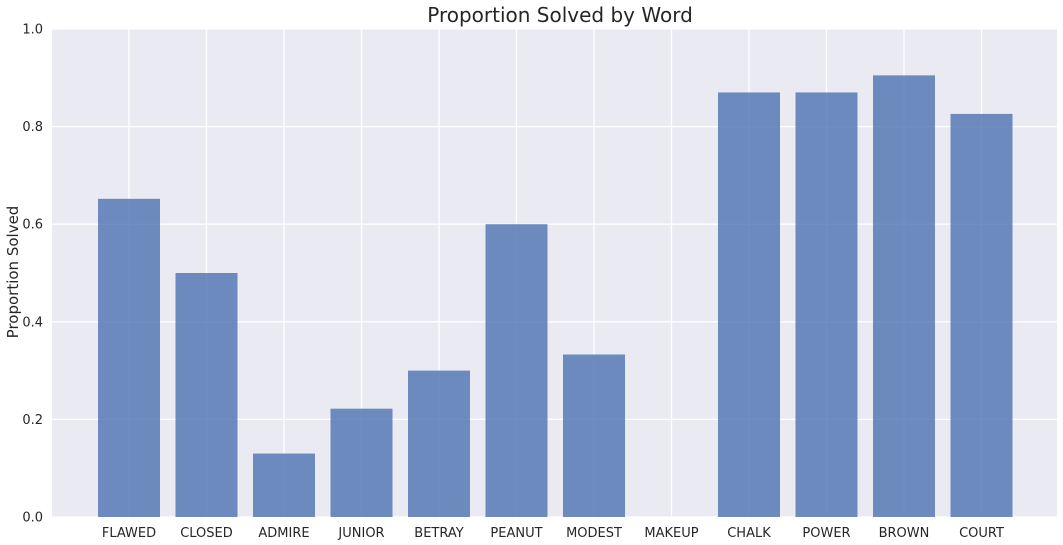 This screenshot has height=545, width=1063. What do you see at coordinates (516, 533) in the screenshot?
I see `x-tick-label: PEANUT` at bounding box center [516, 533].